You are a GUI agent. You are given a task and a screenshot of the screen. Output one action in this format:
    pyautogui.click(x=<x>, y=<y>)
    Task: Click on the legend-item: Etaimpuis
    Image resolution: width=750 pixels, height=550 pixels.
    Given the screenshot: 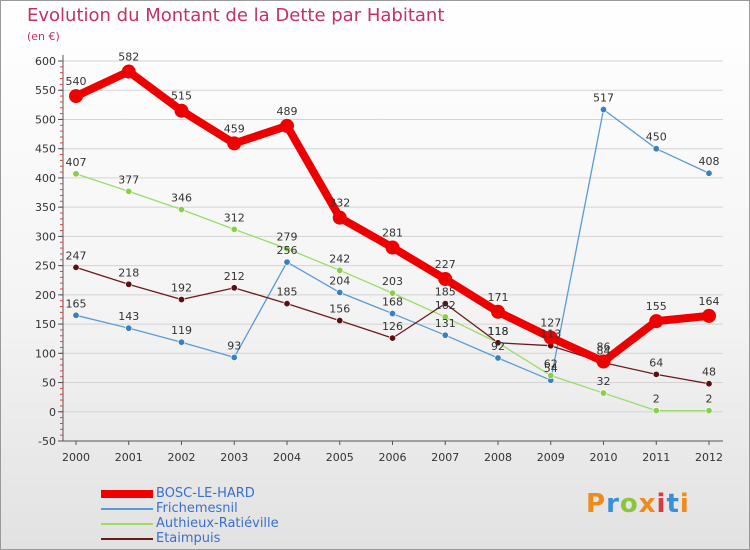 What is the action you would take?
    pyautogui.click(x=231, y=538)
    